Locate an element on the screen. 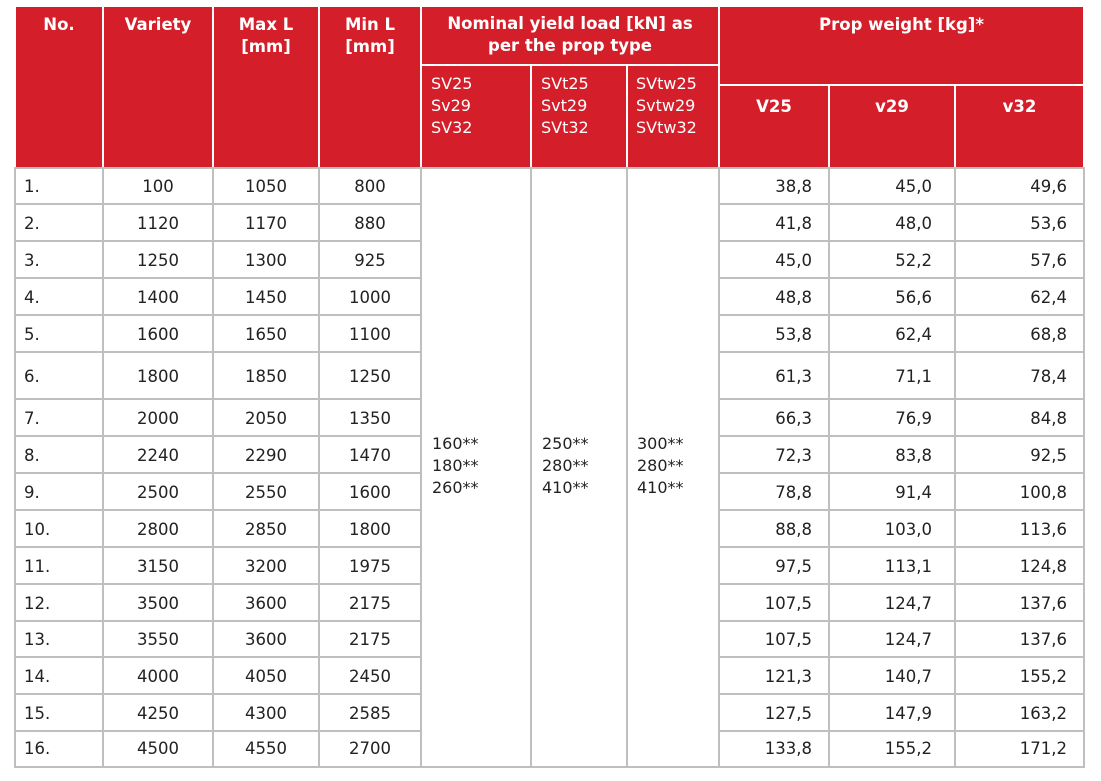  cell-max: 3600 is located at coordinates (266, 603).